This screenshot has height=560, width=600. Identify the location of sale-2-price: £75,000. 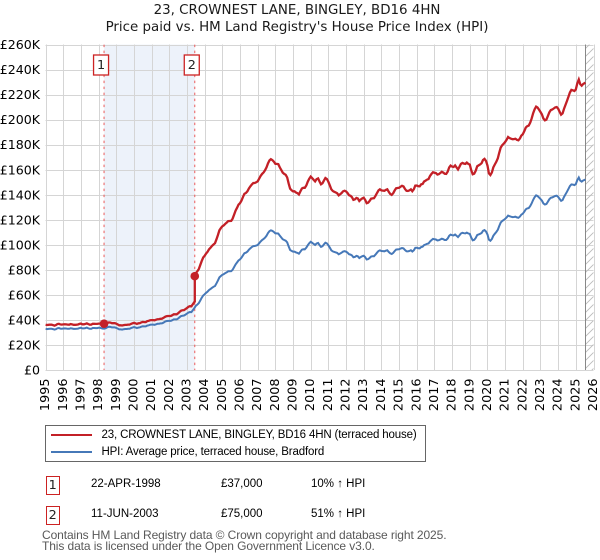
(242, 513).